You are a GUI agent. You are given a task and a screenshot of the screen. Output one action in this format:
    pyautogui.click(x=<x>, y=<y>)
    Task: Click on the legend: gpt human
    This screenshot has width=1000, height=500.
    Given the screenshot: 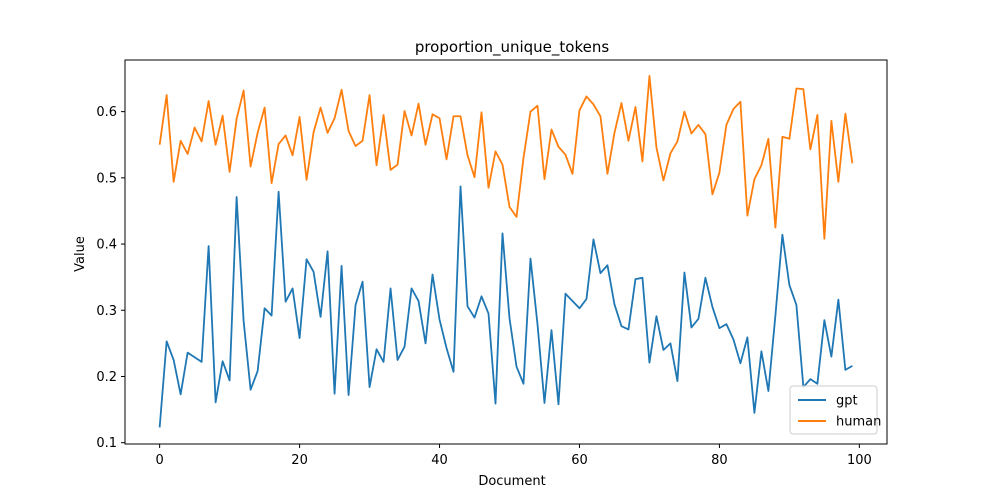 What is the action you would take?
    pyautogui.click(x=835, y=410)
    